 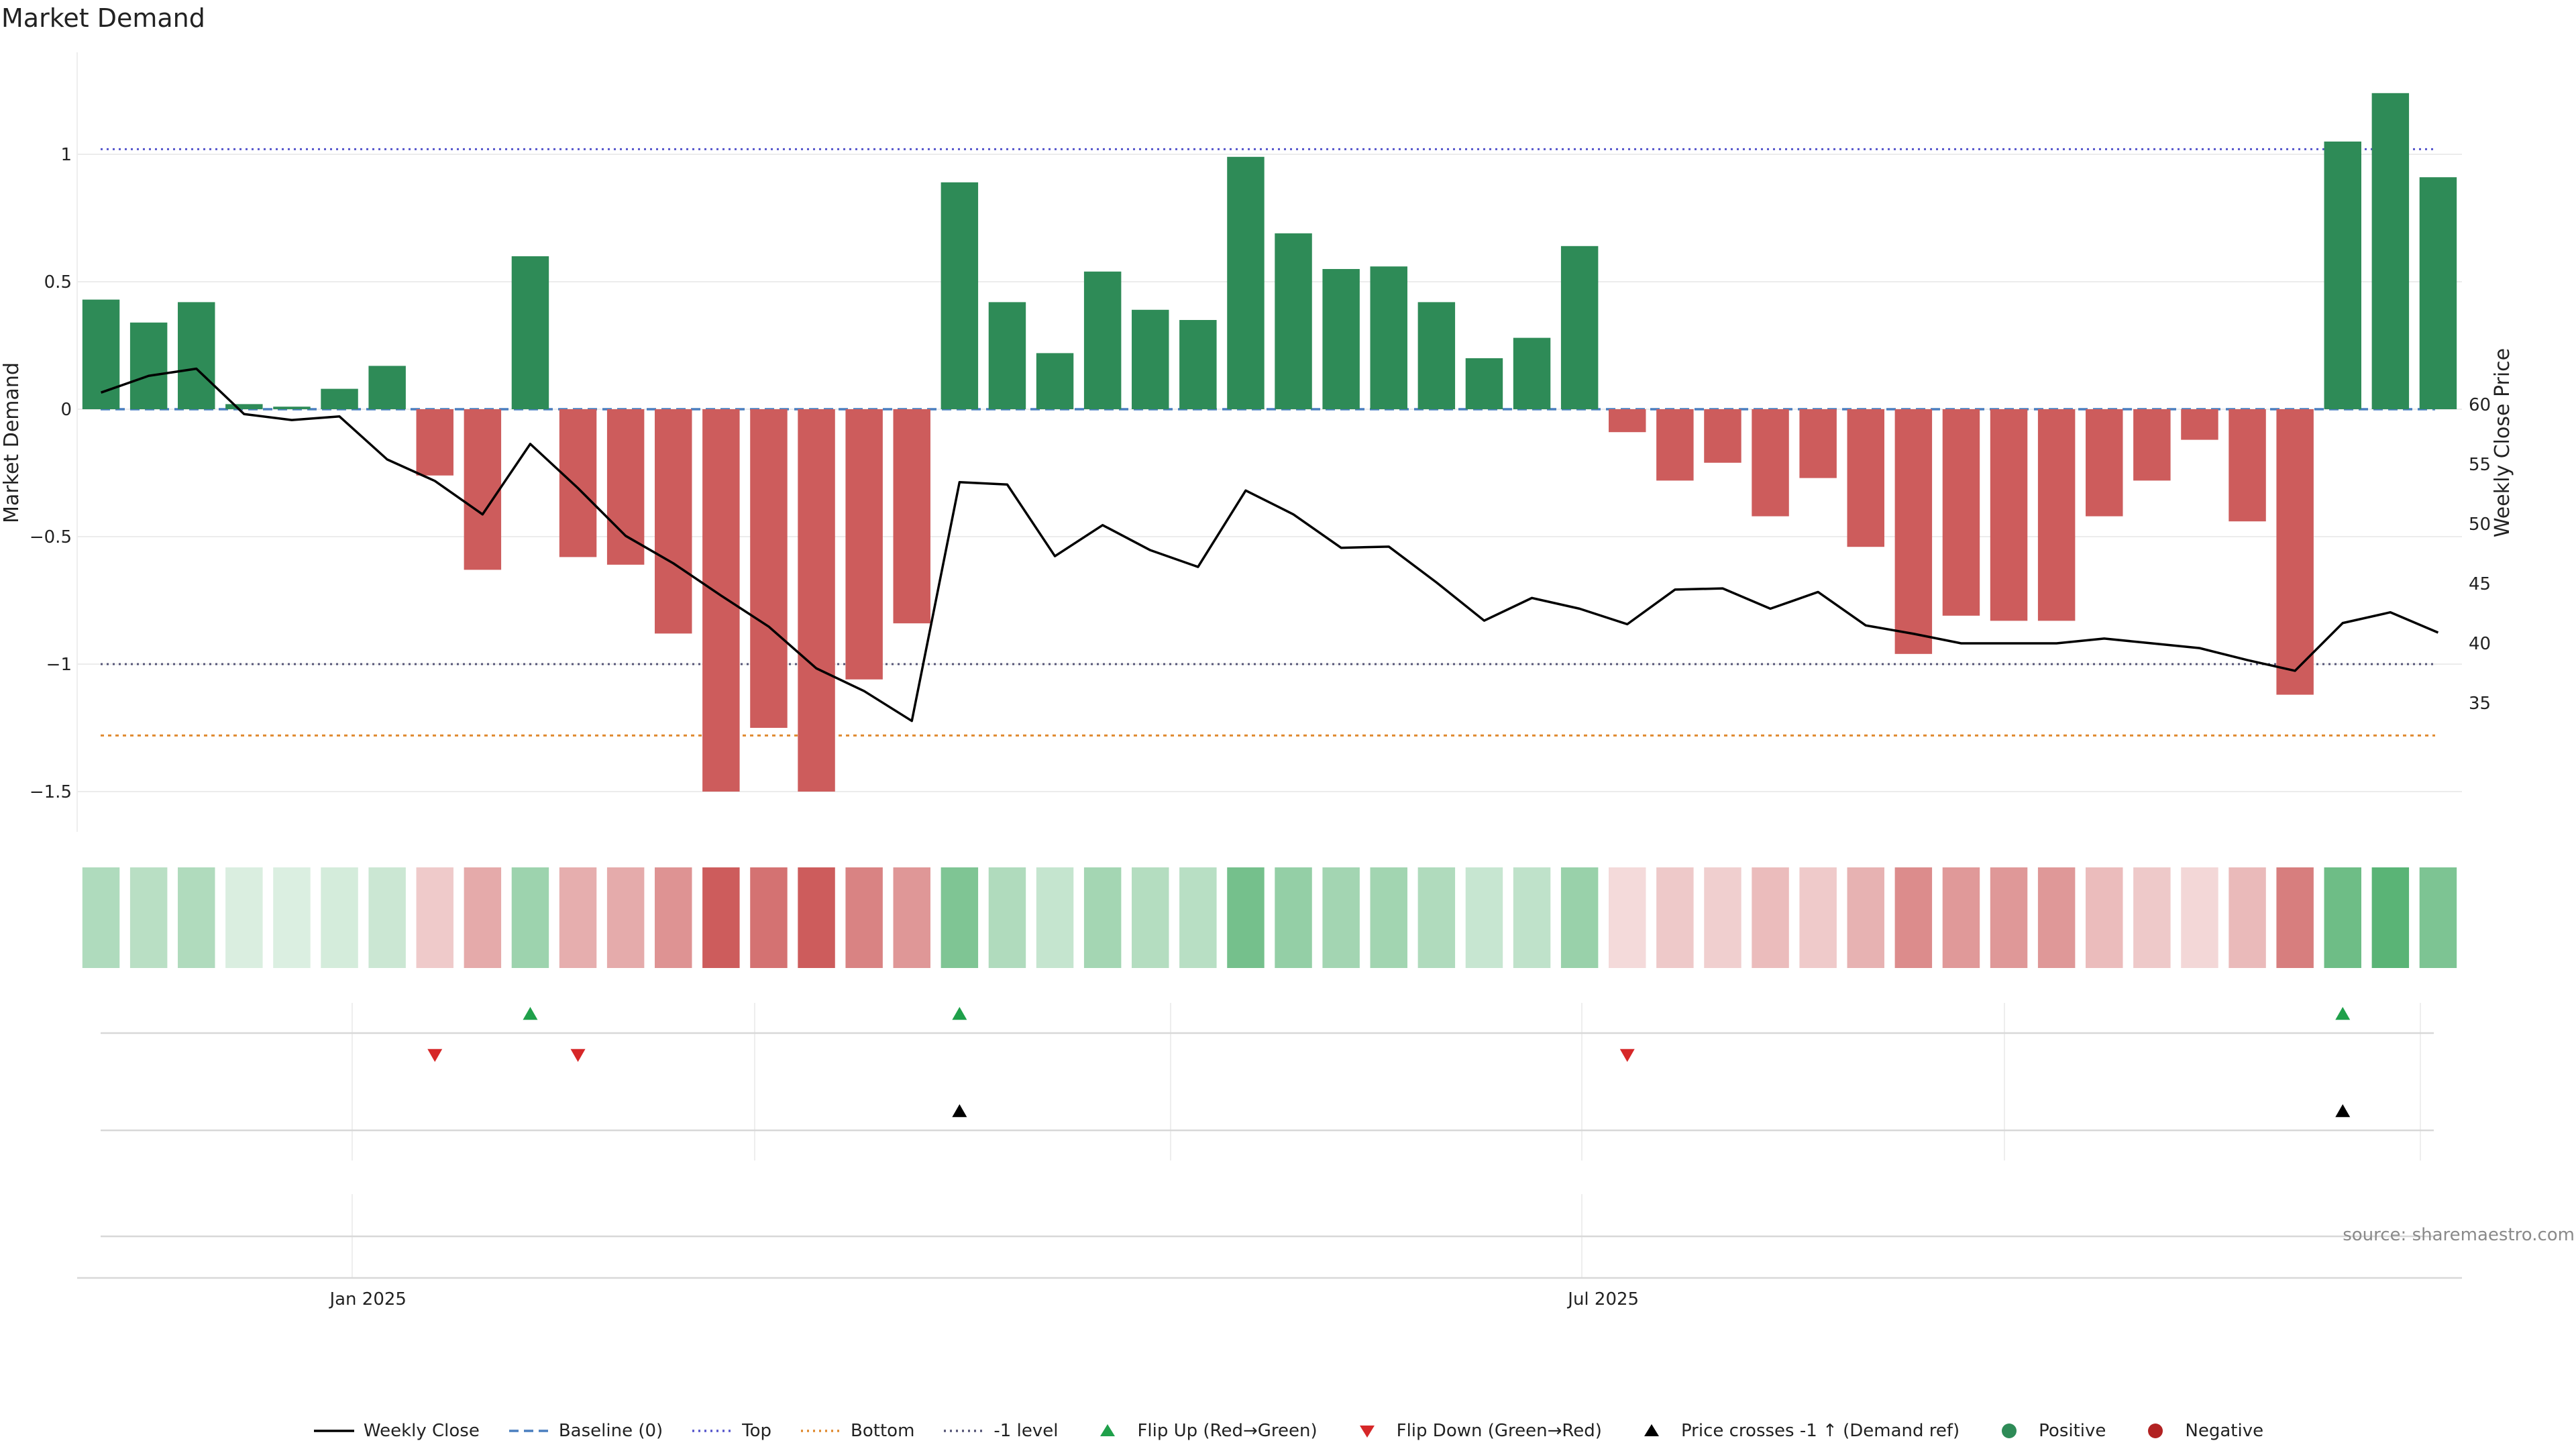 What do you see at coordinates (1389, 1062) in the screenshot?
I see `signal-markers` at bounding box center [1389, 1062].